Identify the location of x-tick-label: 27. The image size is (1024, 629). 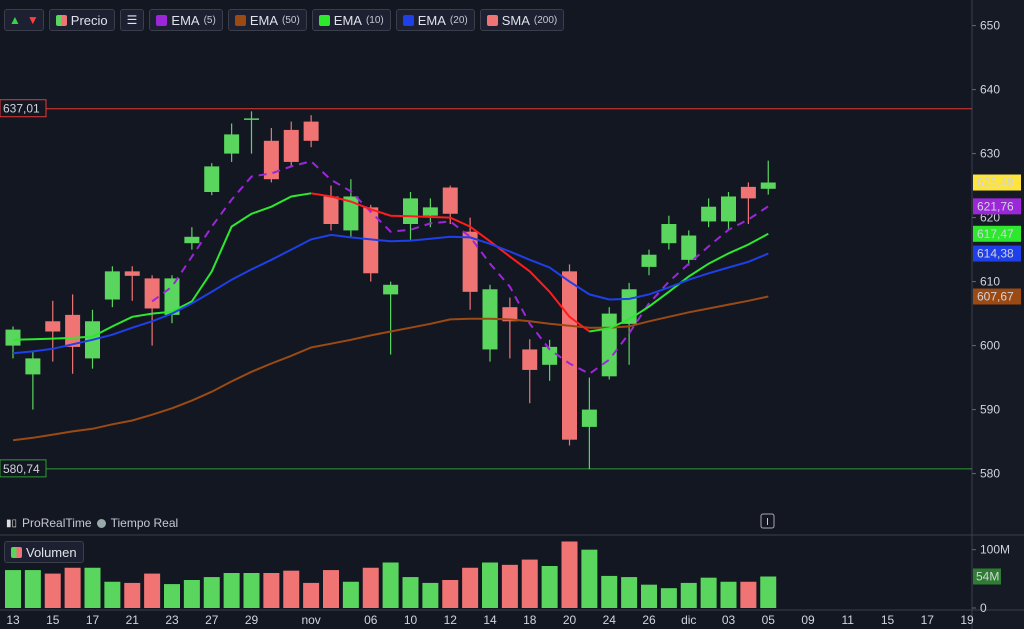
(212, 620).